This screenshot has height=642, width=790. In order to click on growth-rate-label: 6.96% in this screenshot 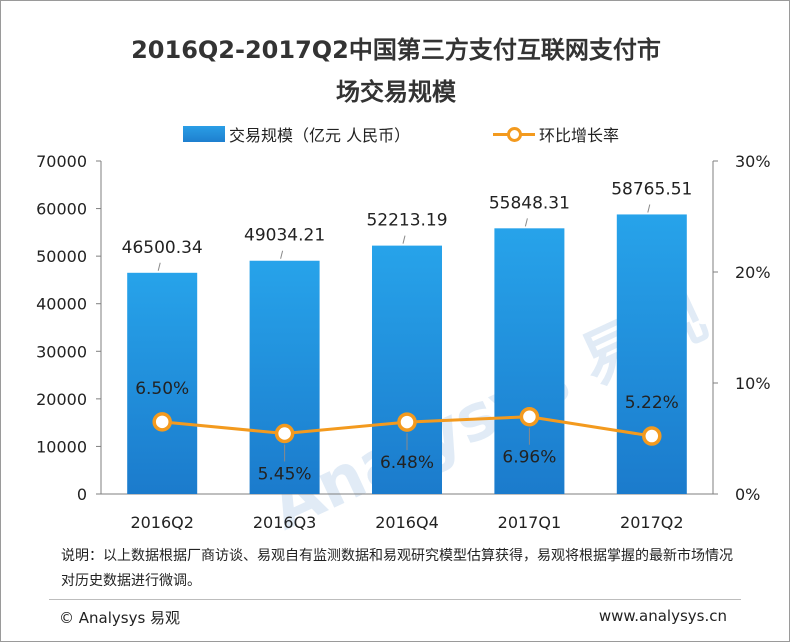, I will do `click(529, 458)`.